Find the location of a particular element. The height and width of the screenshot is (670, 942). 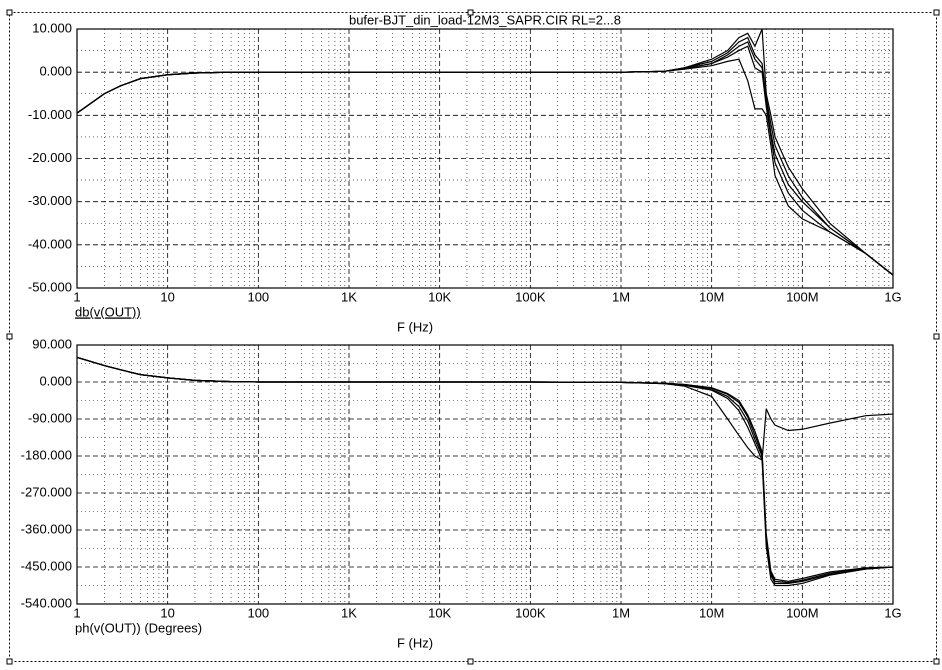

y-tick-label: -180.000 is located at coordinates (46, 454).